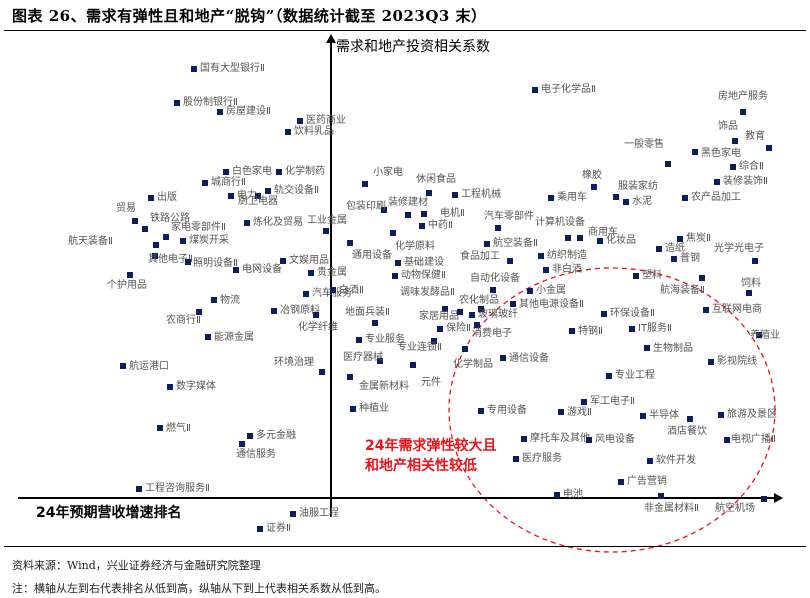 This screenshot has height=598, width=810. I want to click on data-point-label: 自动化设备, so click(495, 278).